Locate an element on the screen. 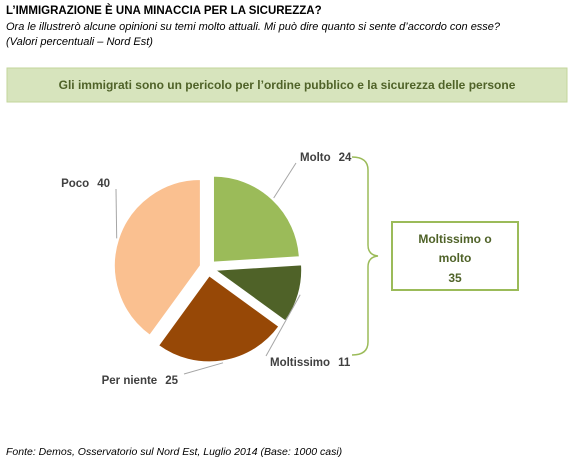 The image size is (576, 470). value-label: 25 is located at coordinates (171, 381).